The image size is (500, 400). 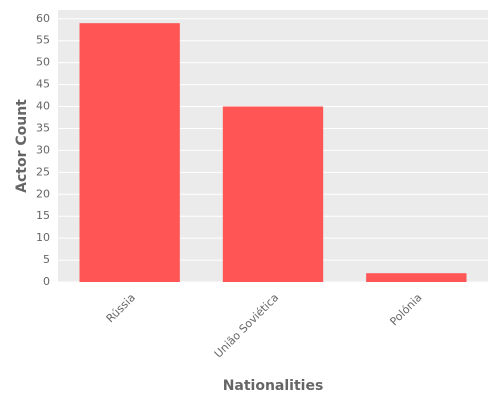 I want to click on y-tick-label: 10, so click(x=43, y=237).